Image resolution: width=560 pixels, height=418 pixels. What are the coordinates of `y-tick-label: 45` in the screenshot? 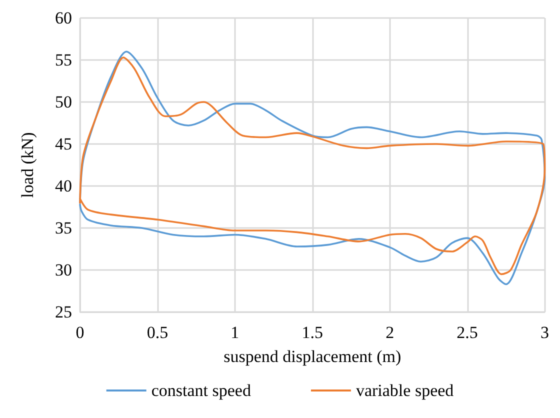 It's located at (63, 144).